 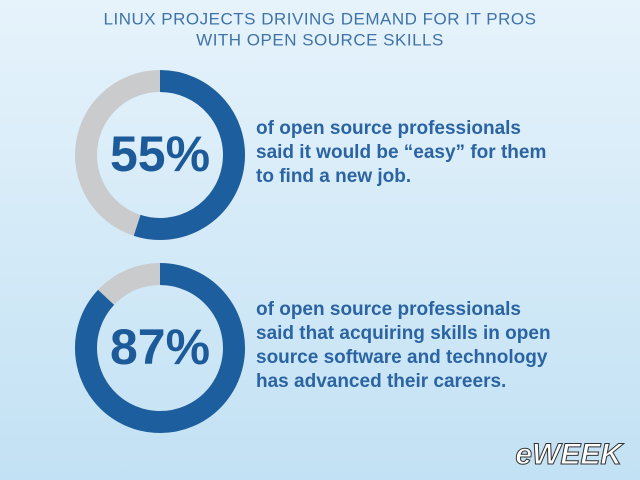 What do you see at coordinates (569, 454) in the screenshot?
I see `logo: eWEEK` at bounding box center [569, 454].